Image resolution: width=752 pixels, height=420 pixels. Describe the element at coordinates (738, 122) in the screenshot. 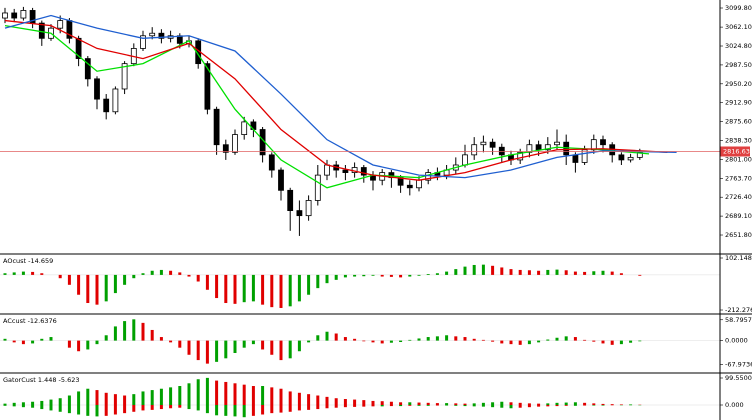

I see `y-tick-label: 2875.60` at that location.